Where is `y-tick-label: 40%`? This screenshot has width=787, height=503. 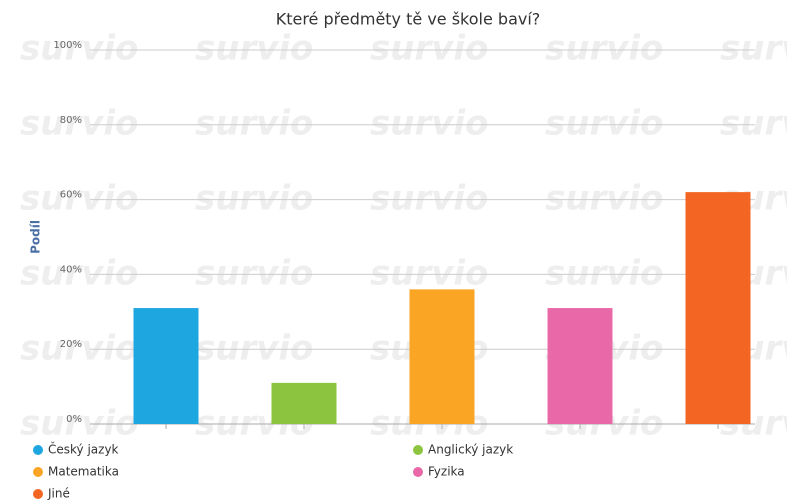 y-tick-label: 40% is located at coordinates (71, 269).